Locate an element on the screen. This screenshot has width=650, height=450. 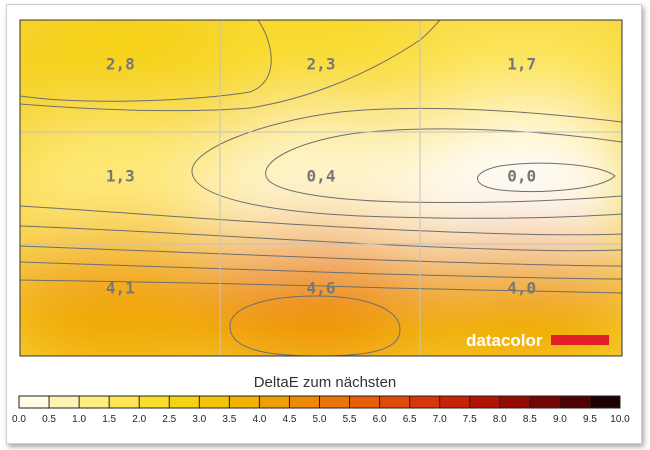
cell-value-label: 2,3 is located at coordinates (321, 63).